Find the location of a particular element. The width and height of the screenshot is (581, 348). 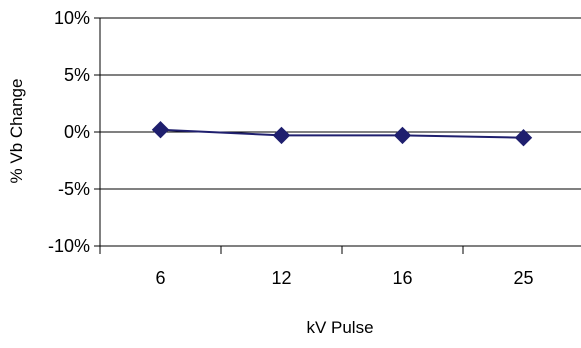

x-tick-label: 25 is located at coordinates (523, 278).